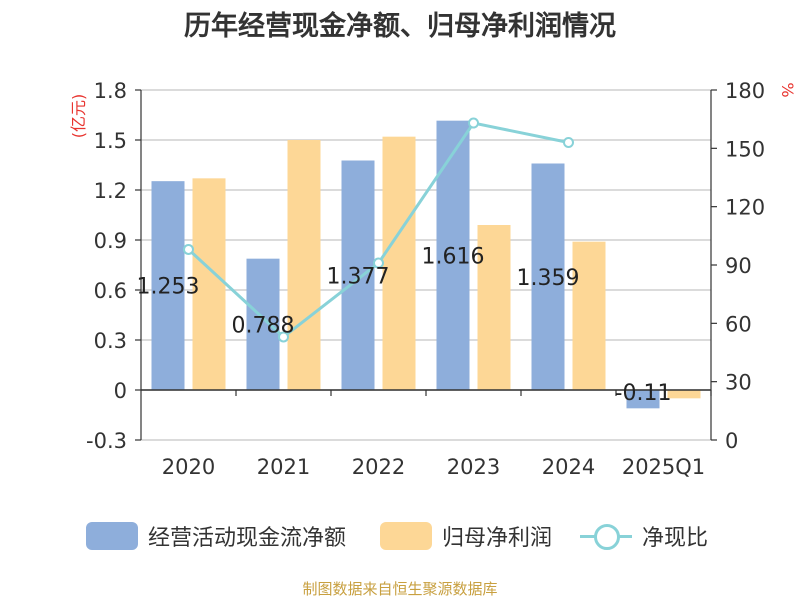 The width and height of the screenshot is (800, 600). Describe the element at coordinates (110, 191) in the screenshot. I see `left-tick-label: 1.2` at that location.